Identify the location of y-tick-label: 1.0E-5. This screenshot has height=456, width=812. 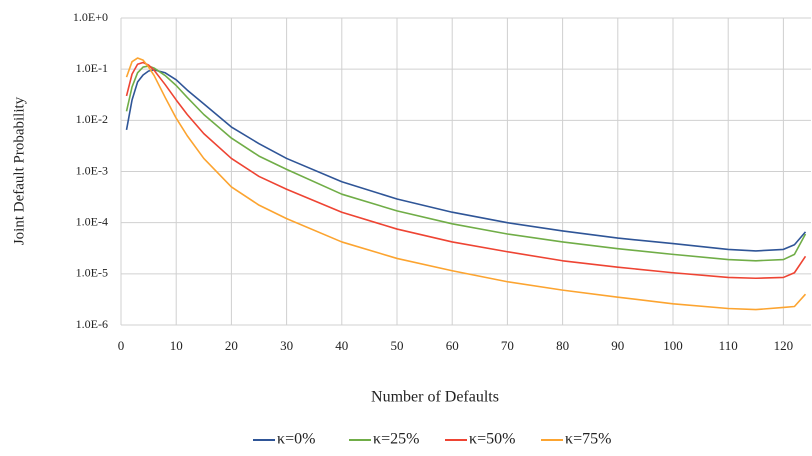
(92, 273).